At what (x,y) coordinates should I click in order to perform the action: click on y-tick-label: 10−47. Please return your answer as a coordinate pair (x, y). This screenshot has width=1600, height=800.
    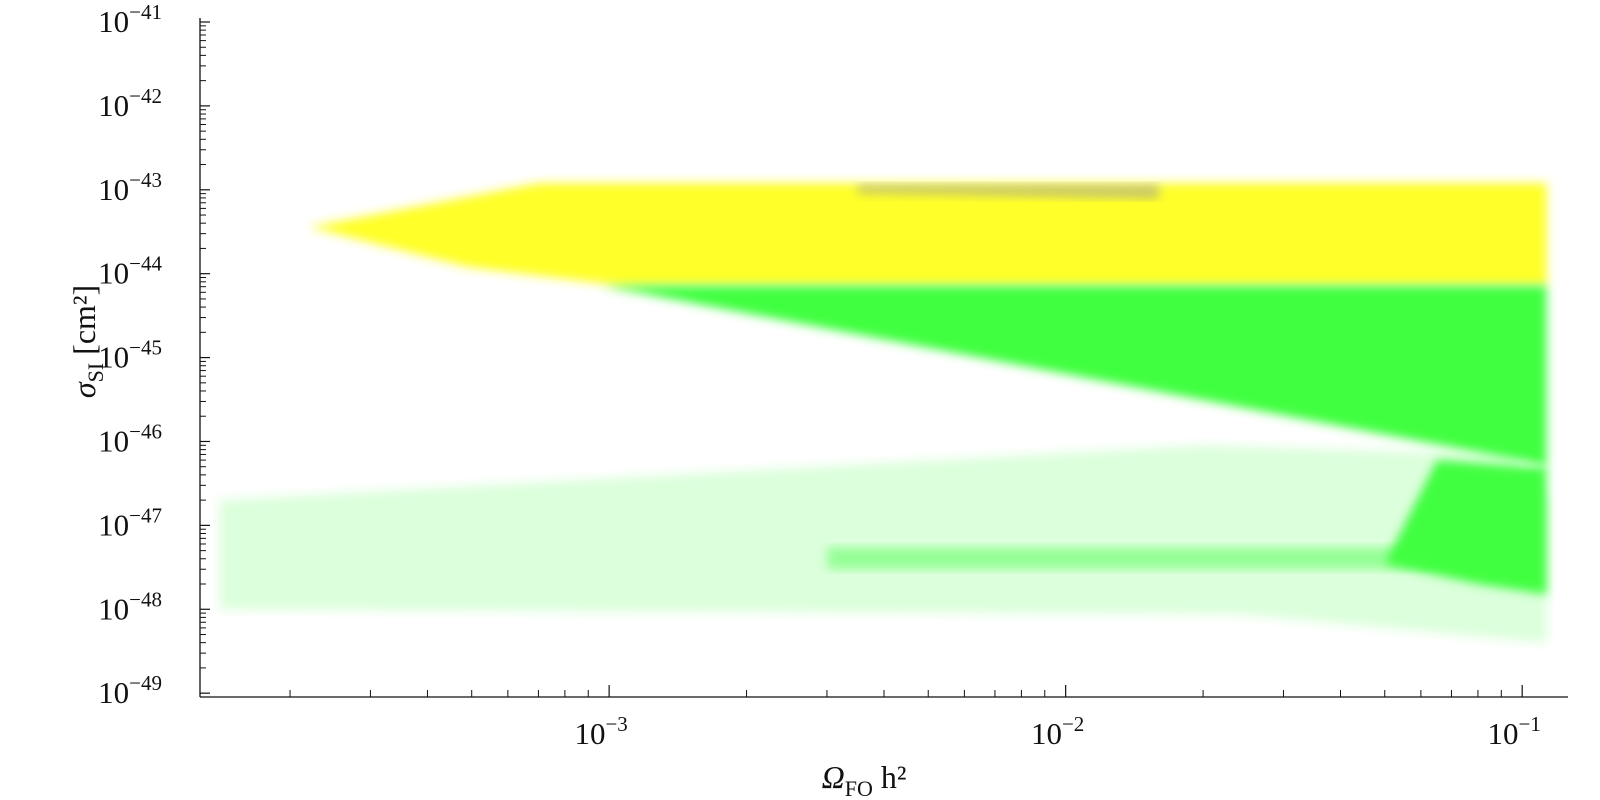
    Looking at the image, I should click on (130, 522).